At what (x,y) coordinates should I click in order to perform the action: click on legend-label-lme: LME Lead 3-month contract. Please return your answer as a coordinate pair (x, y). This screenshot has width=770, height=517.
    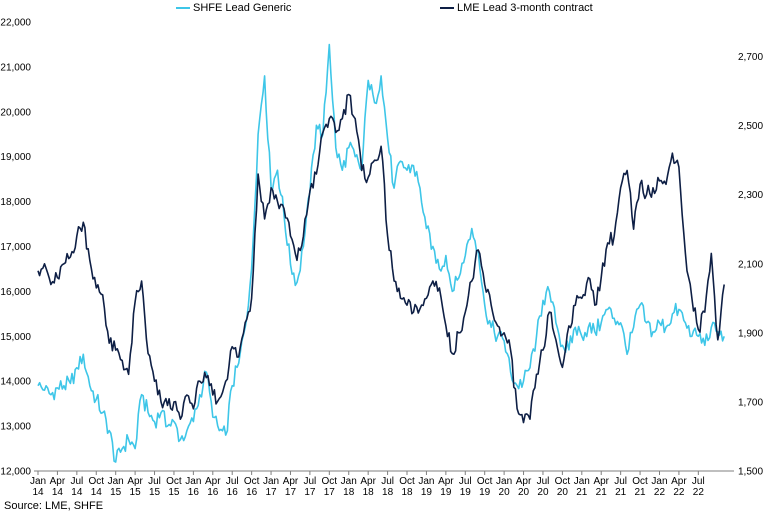
    Looking at the image, I should click on (525, 8).